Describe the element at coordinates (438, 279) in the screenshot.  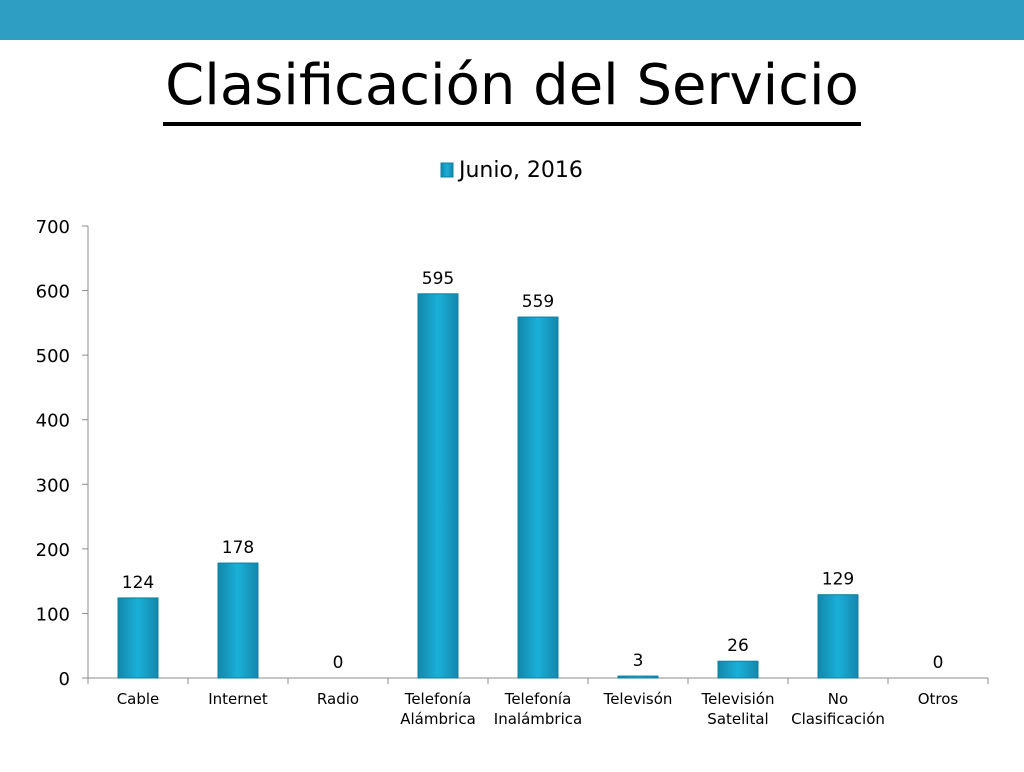
I see `data-label: 595` at that location.